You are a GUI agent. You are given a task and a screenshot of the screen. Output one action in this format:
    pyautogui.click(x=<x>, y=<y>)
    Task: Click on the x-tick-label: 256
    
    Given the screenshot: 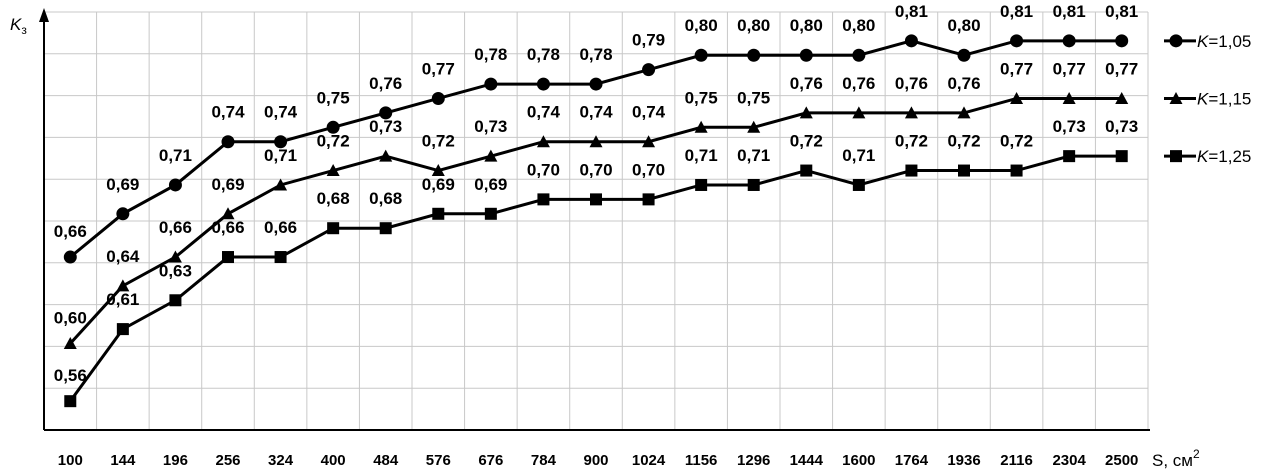 What is the action you would take?
    pyautogui.click(x=227, y=460)
    